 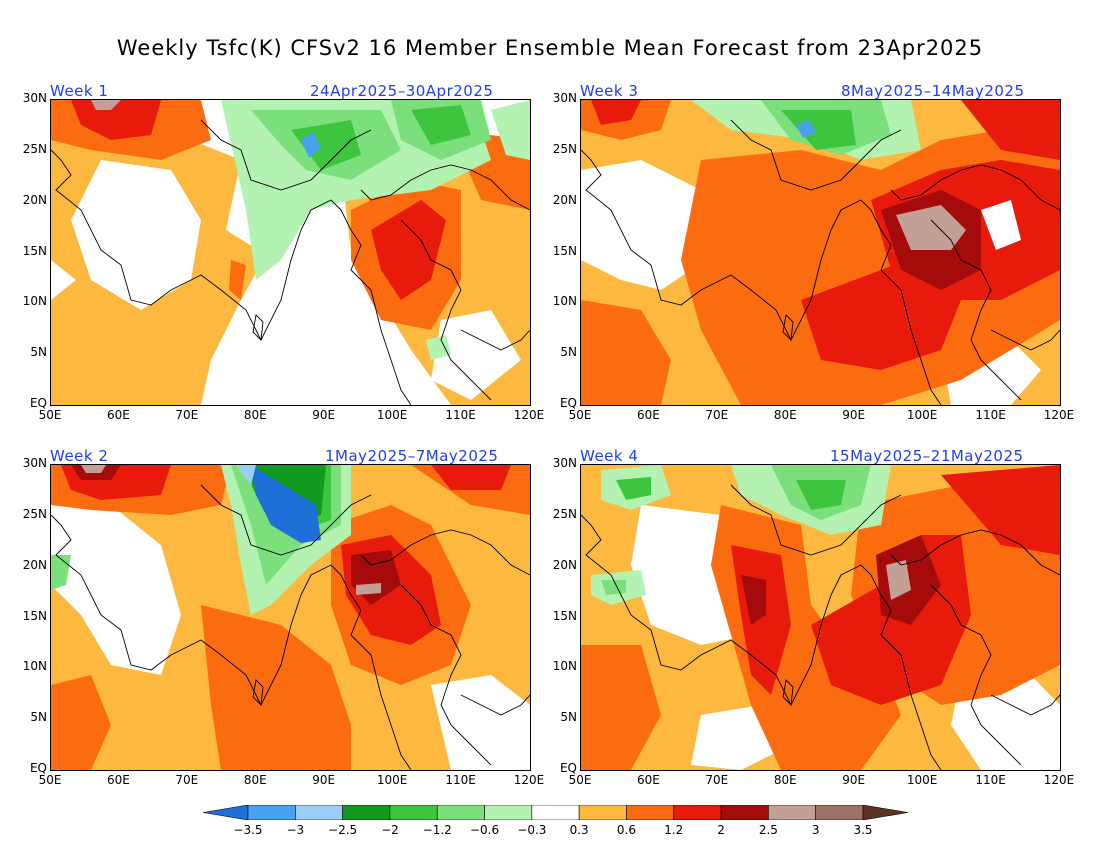 What do you see at coordinates (79, 456) in the screenshot?
I see `week2-label: Week 2` at bounding box center [79, 456].